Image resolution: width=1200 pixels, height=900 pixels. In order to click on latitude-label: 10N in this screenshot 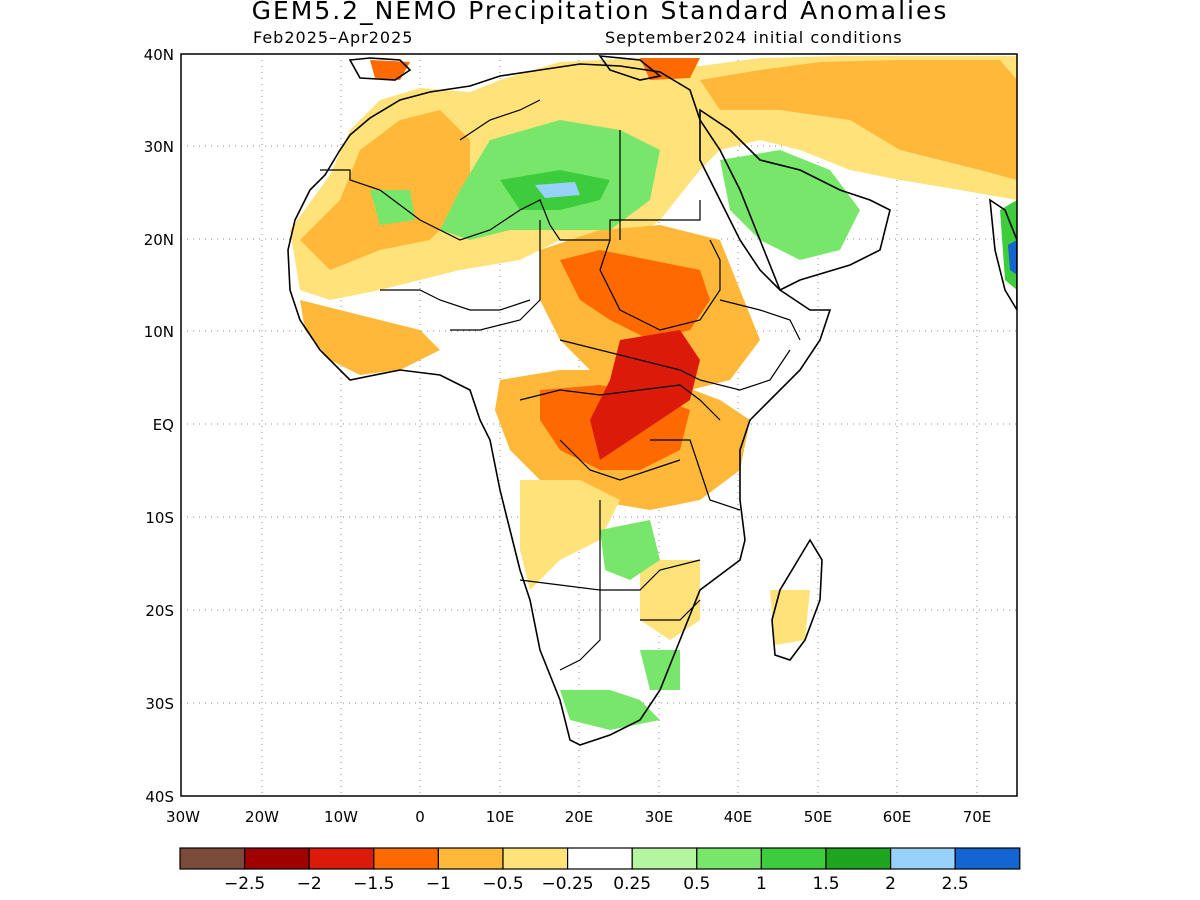, I will do `click(159, 332)`.